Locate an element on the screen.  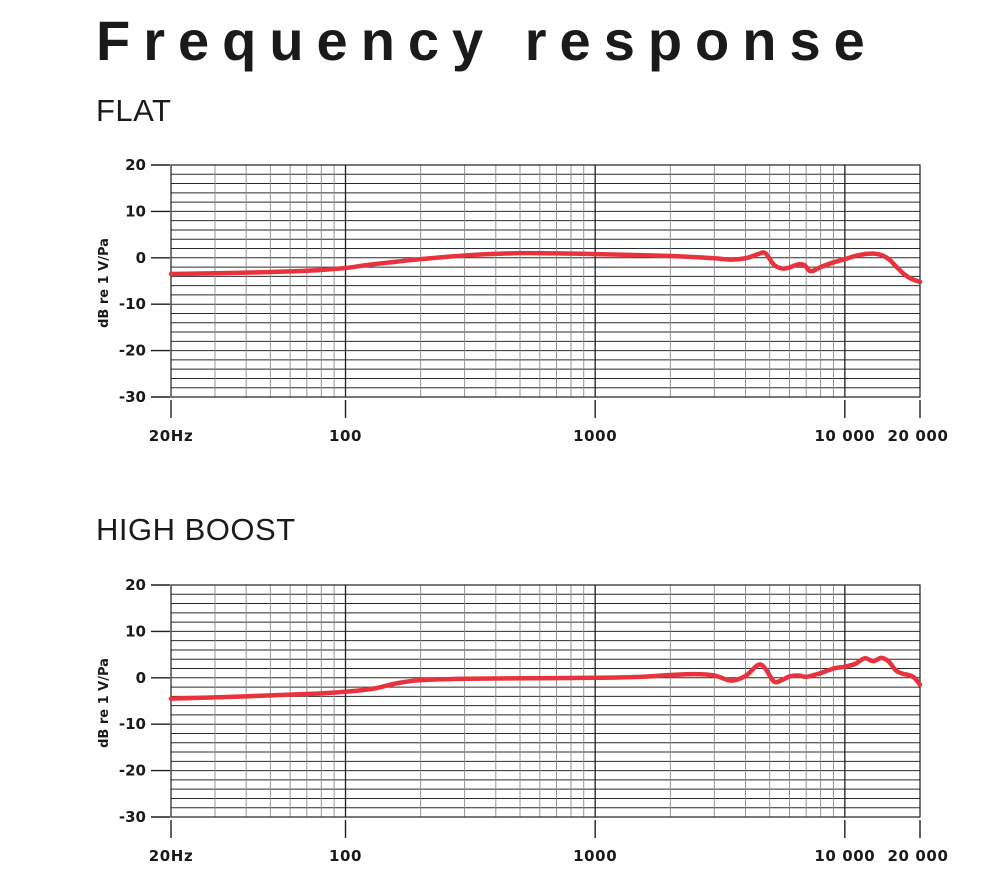
chart-title-high-boost: HIGH BOOST is located at coordinates (196, 529).